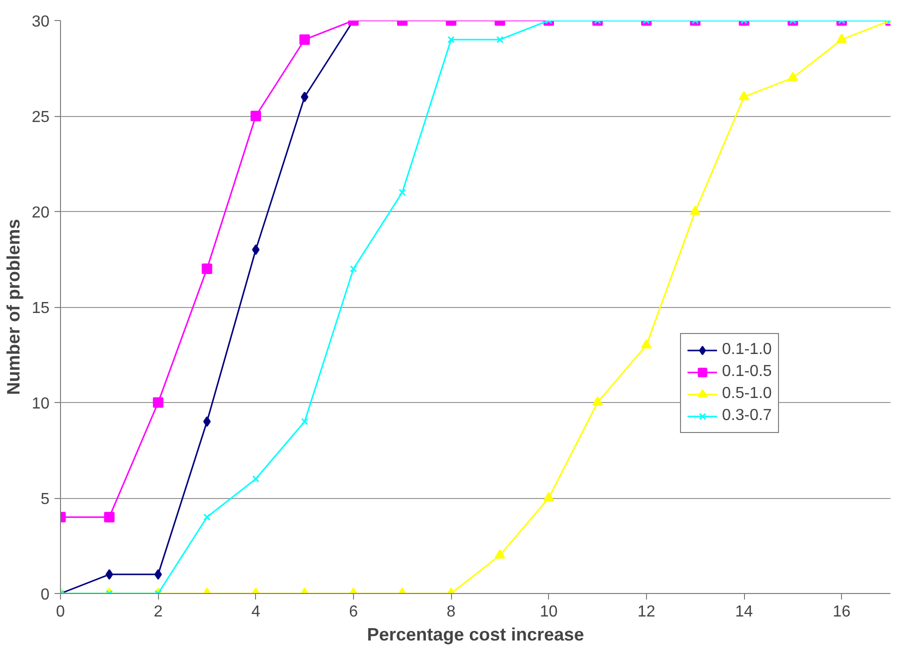 The height and width of the screenshot is (647, 898). Describe the element at coordinates (61, 612) in the screenshot. I see `x-tick-label: 0` at that location.